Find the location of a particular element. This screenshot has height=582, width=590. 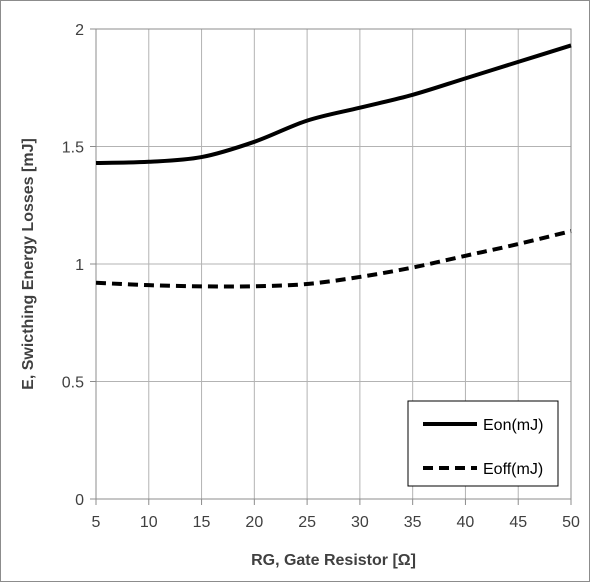

x-tick-label: 20 is located at coordinates (254, 522).